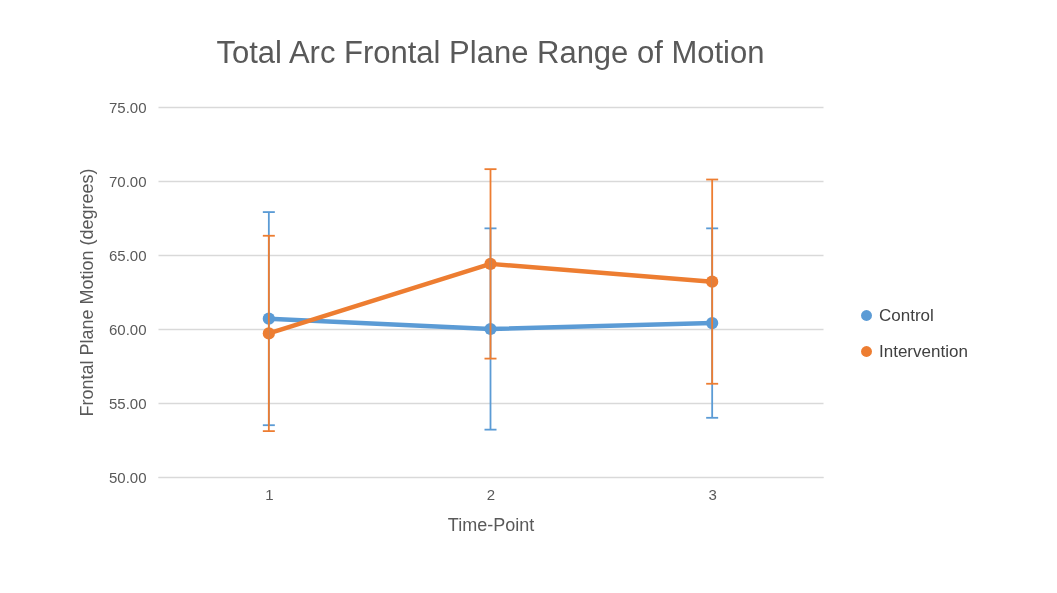  What do you see at coordinates (923, 351) in the screenshot?
I see `legend-label: Intervention` at bounding box center [923, 351].